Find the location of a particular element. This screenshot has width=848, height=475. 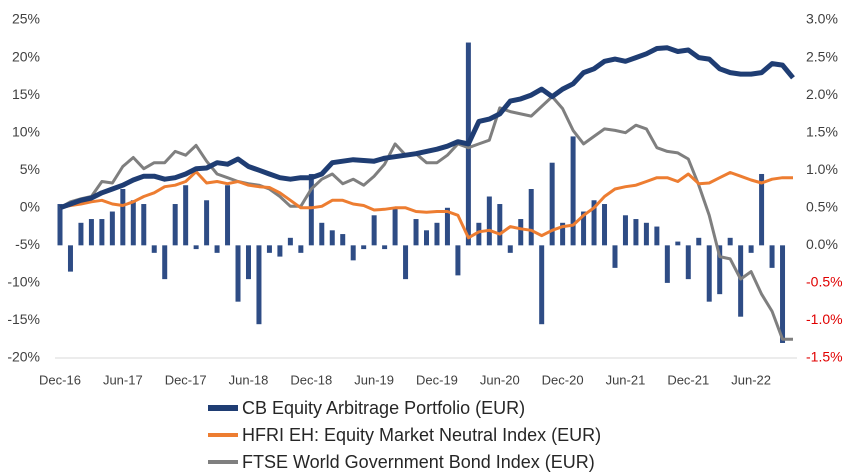

x-tick-label: Jun-18 is located at coordinates (249, 379).